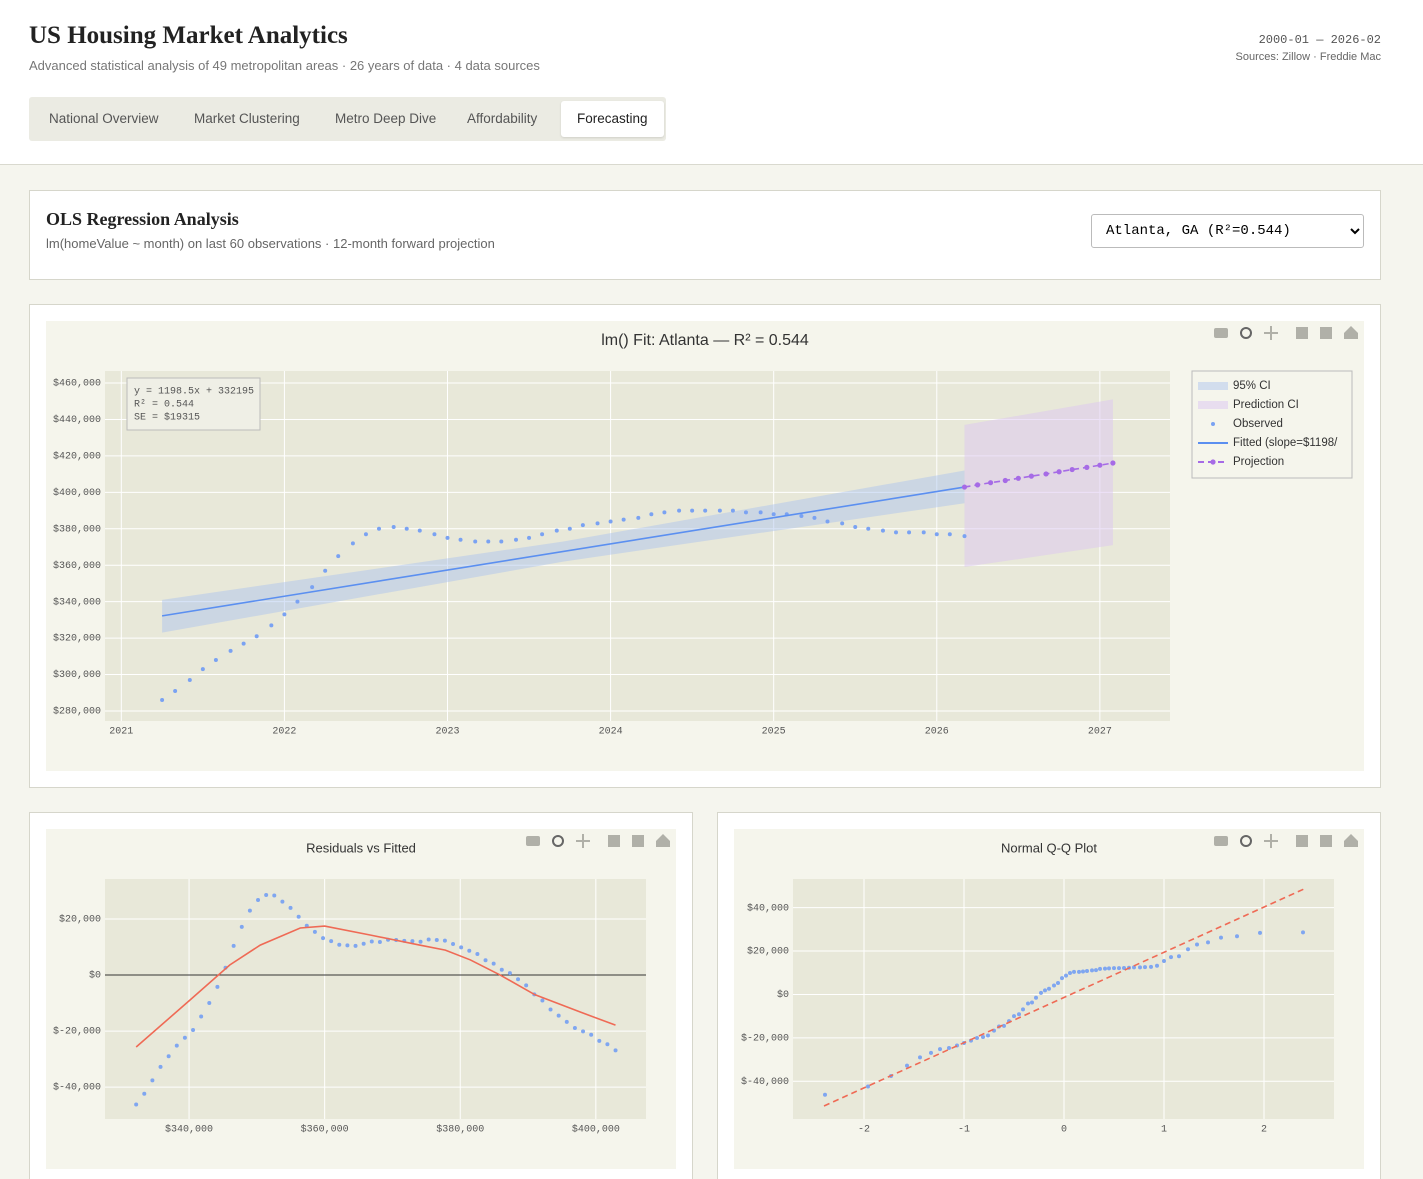 The height and width of the screenshot is (1179, 1423). I want to click on legend-label: Projection, so click(1258, 462).